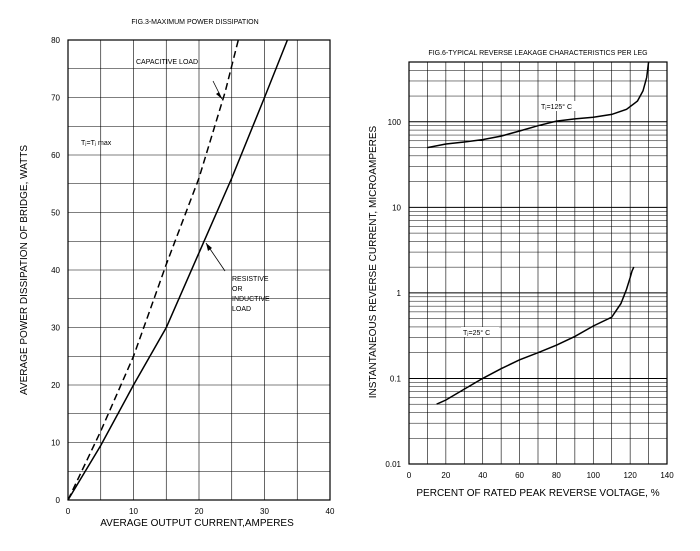 Image resolution: width=700 pixels, height=551 pixels. What do you see at coordinates (540, 475) in the screenshot?
I see `chart2-x-tick-labels: 0 20 40 60 80 100 120 140` at bounding box center [540, 475].